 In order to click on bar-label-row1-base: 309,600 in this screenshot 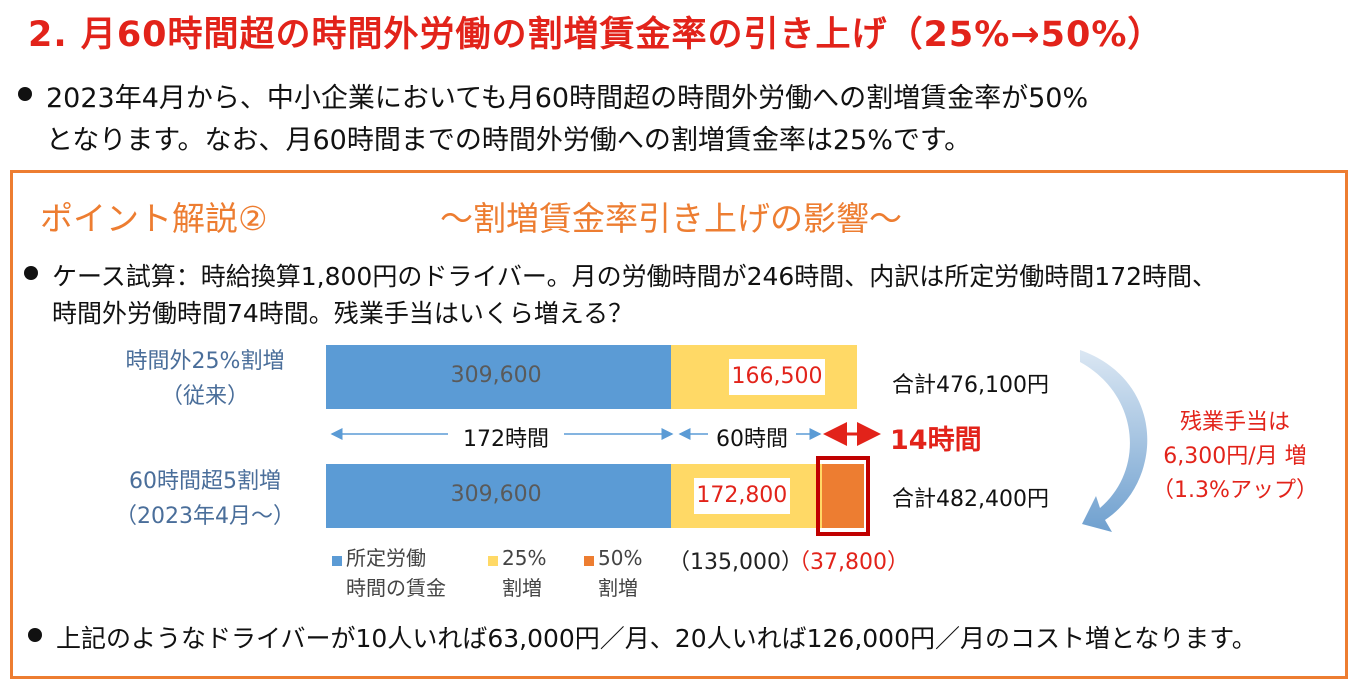, I will do `click(496, 375)`.